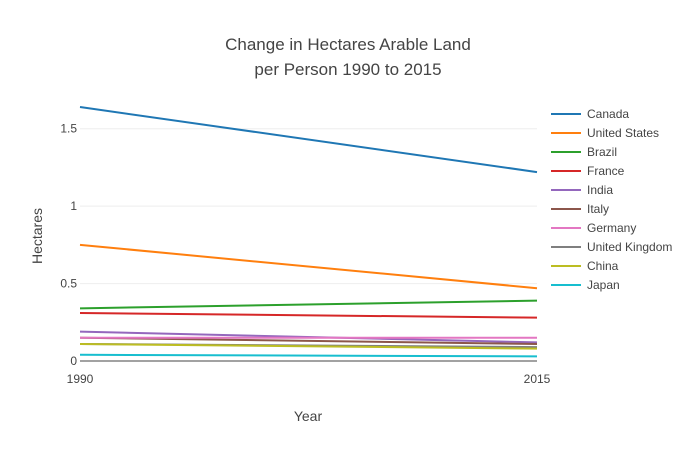 Image resolution: width=700 pixels, height=455 pixels. Describe the element at coordinates (308, 416) in the screenshot. I see `x-axis-title: Year` at that location.